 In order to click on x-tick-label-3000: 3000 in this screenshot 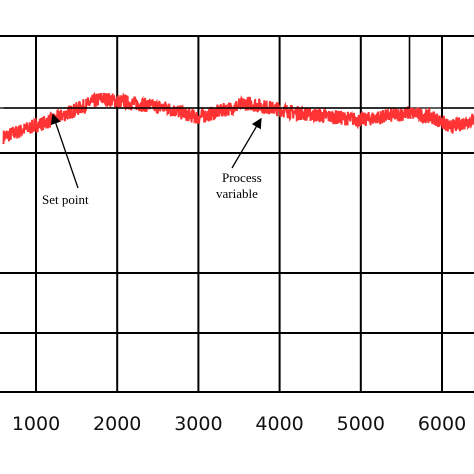, I will do `click(198, 424)`.